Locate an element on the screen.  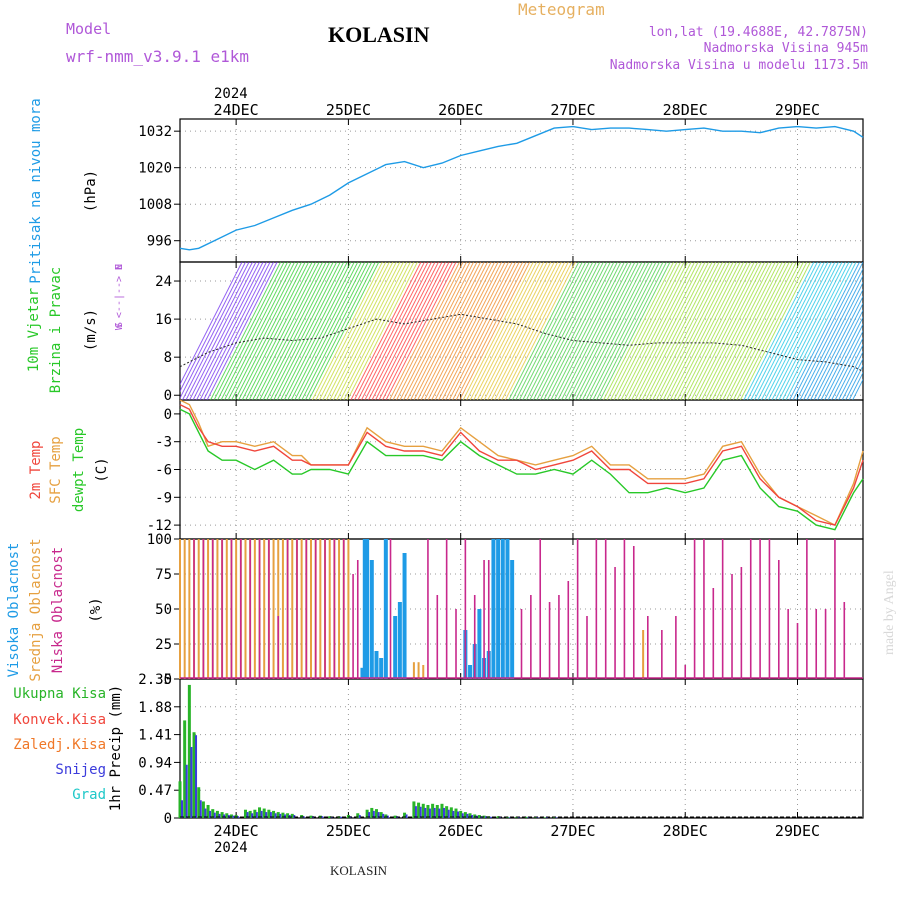
temperature-ytick-label: 0 is located at coordinates (168, 415).